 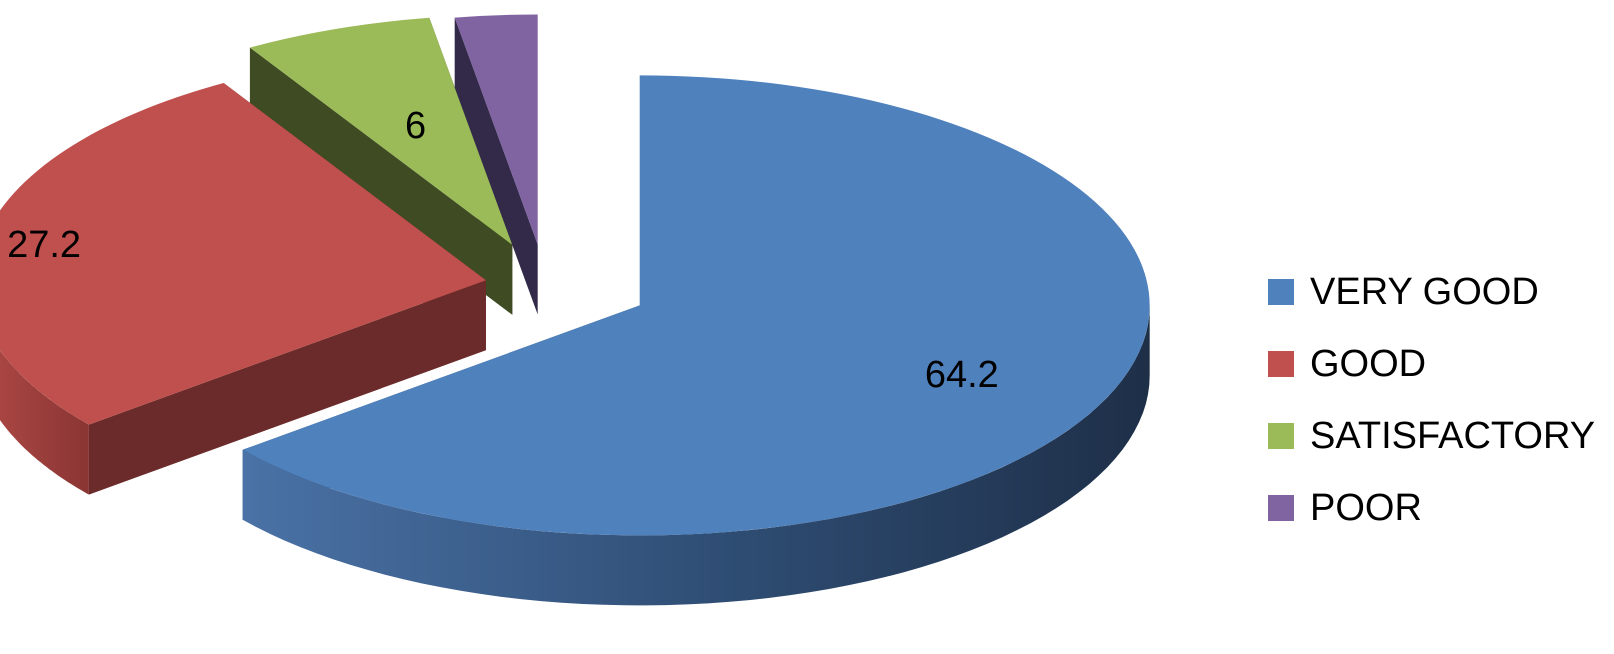 I want to click on data-label-satisfactory: 6, so click(x=415, y=126).